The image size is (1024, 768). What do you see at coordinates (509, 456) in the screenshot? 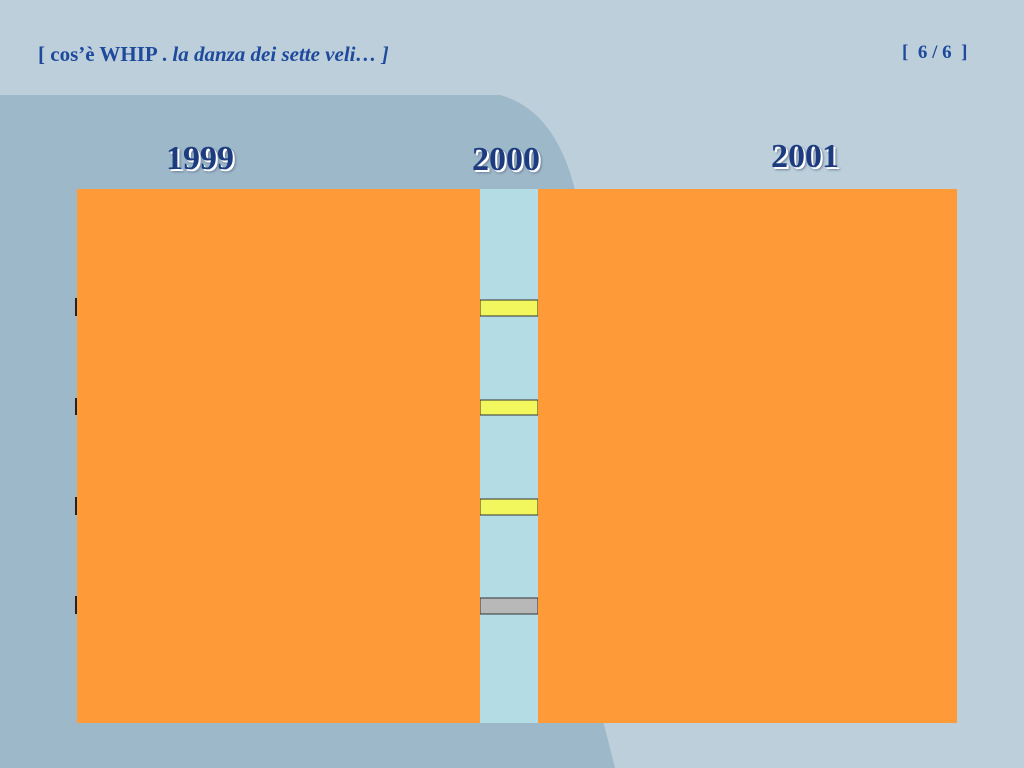
I see `middle-strip` at bounding box center [509, 456].